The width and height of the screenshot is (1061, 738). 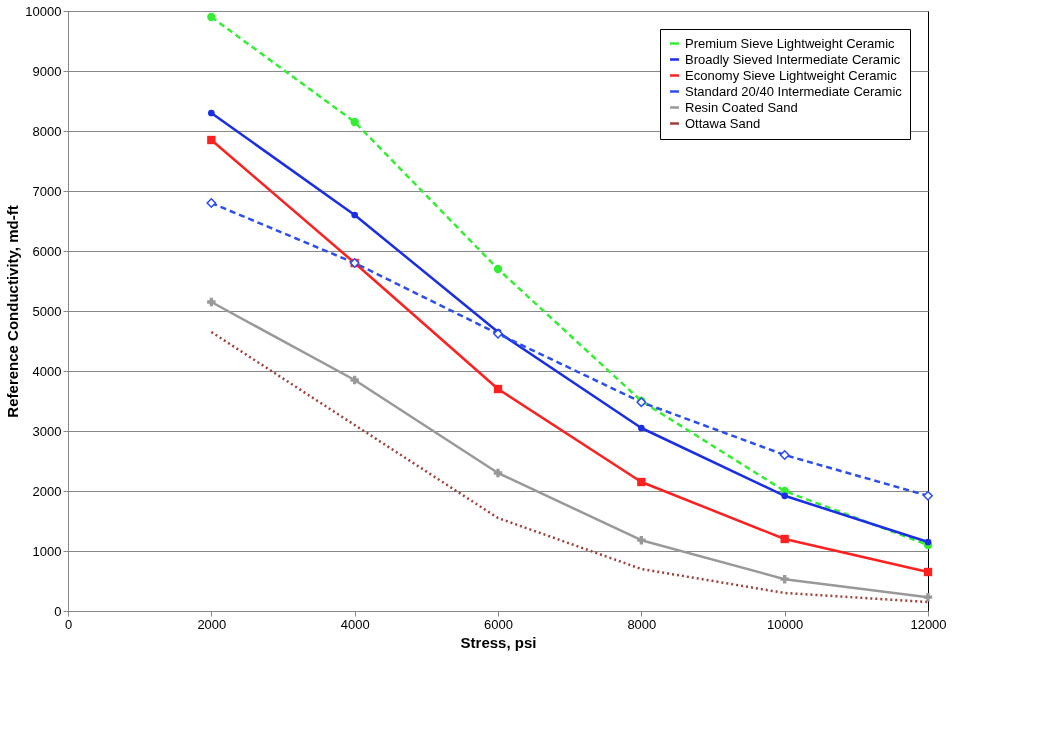 I want to click on y-tick-label: 9000, so click(x=47, y=71).